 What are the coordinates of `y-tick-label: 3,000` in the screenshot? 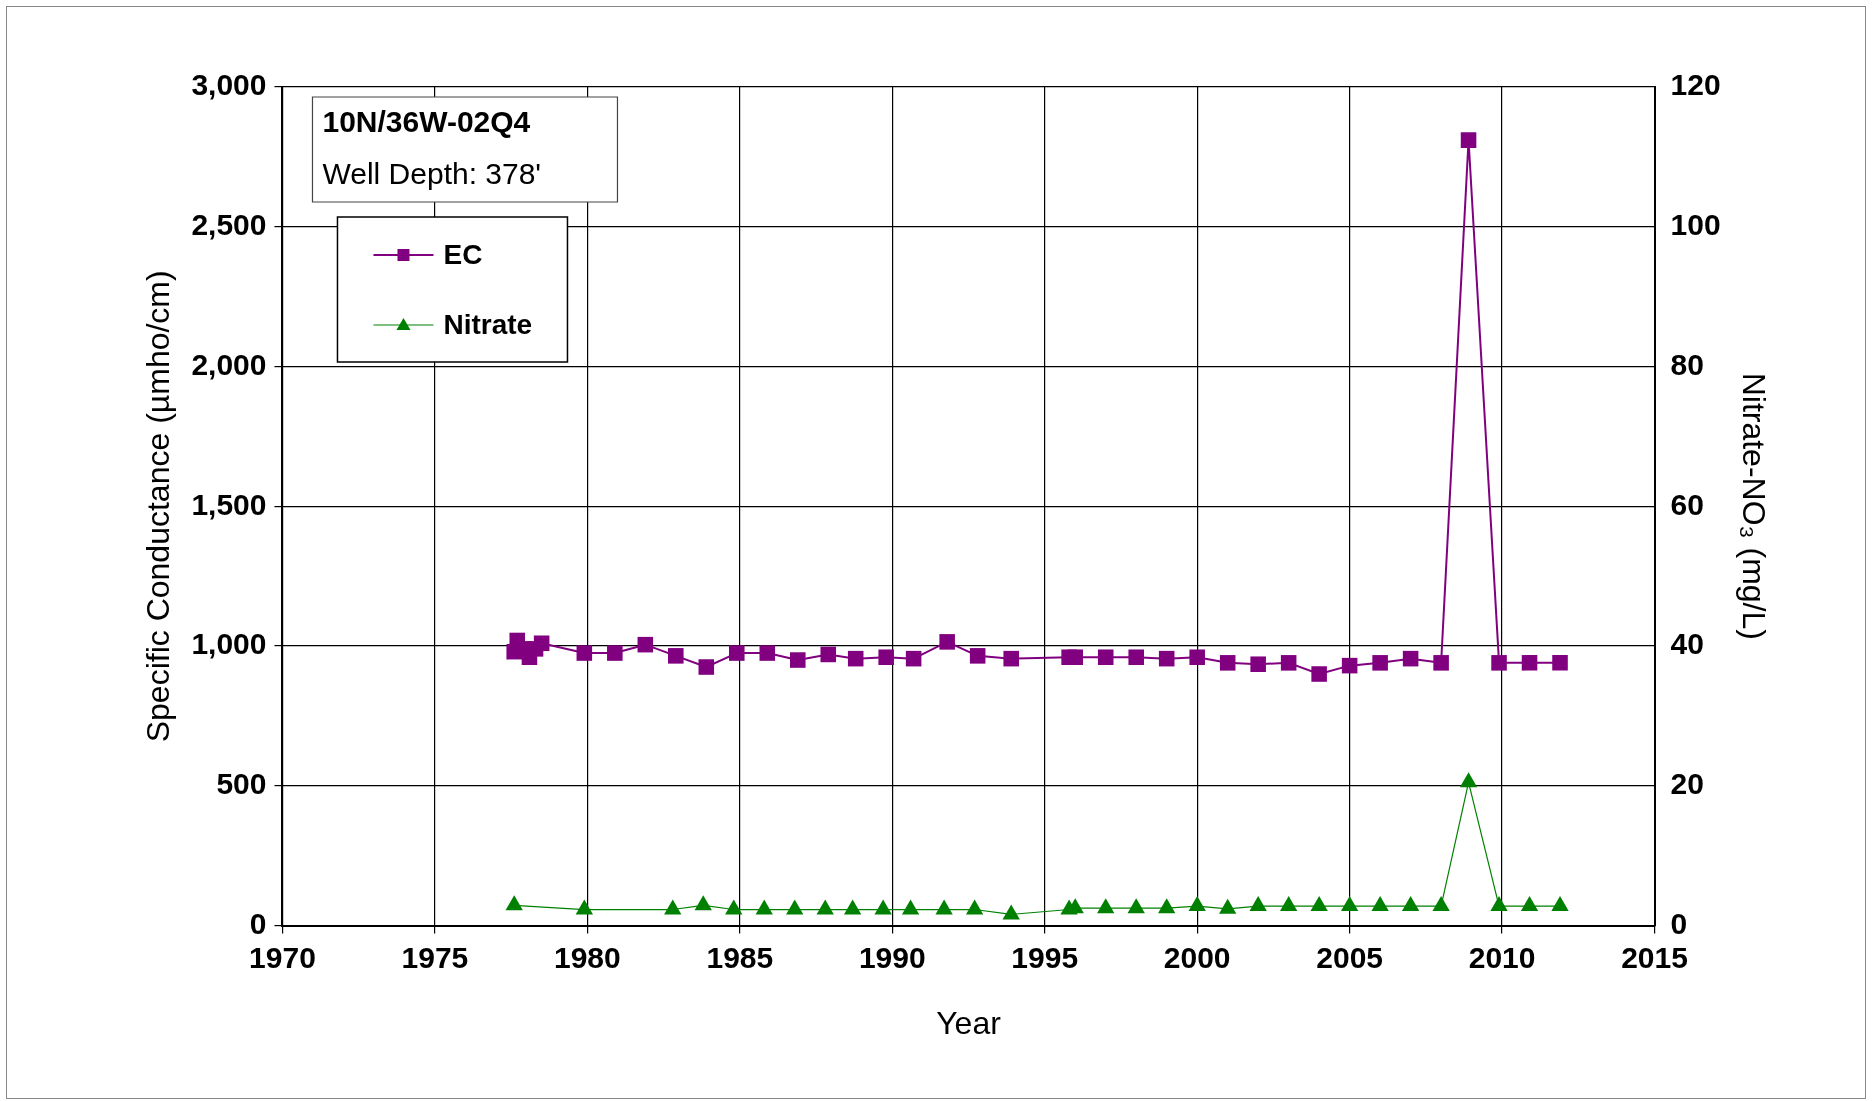 It's located at (229, 85).